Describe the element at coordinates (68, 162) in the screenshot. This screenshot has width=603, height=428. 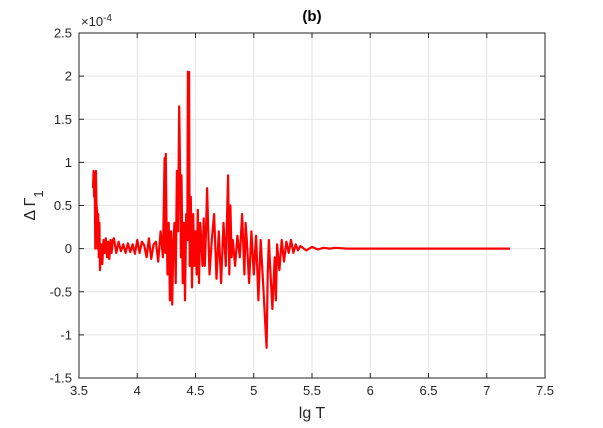
I see `y-tick-label: 1` at that location.